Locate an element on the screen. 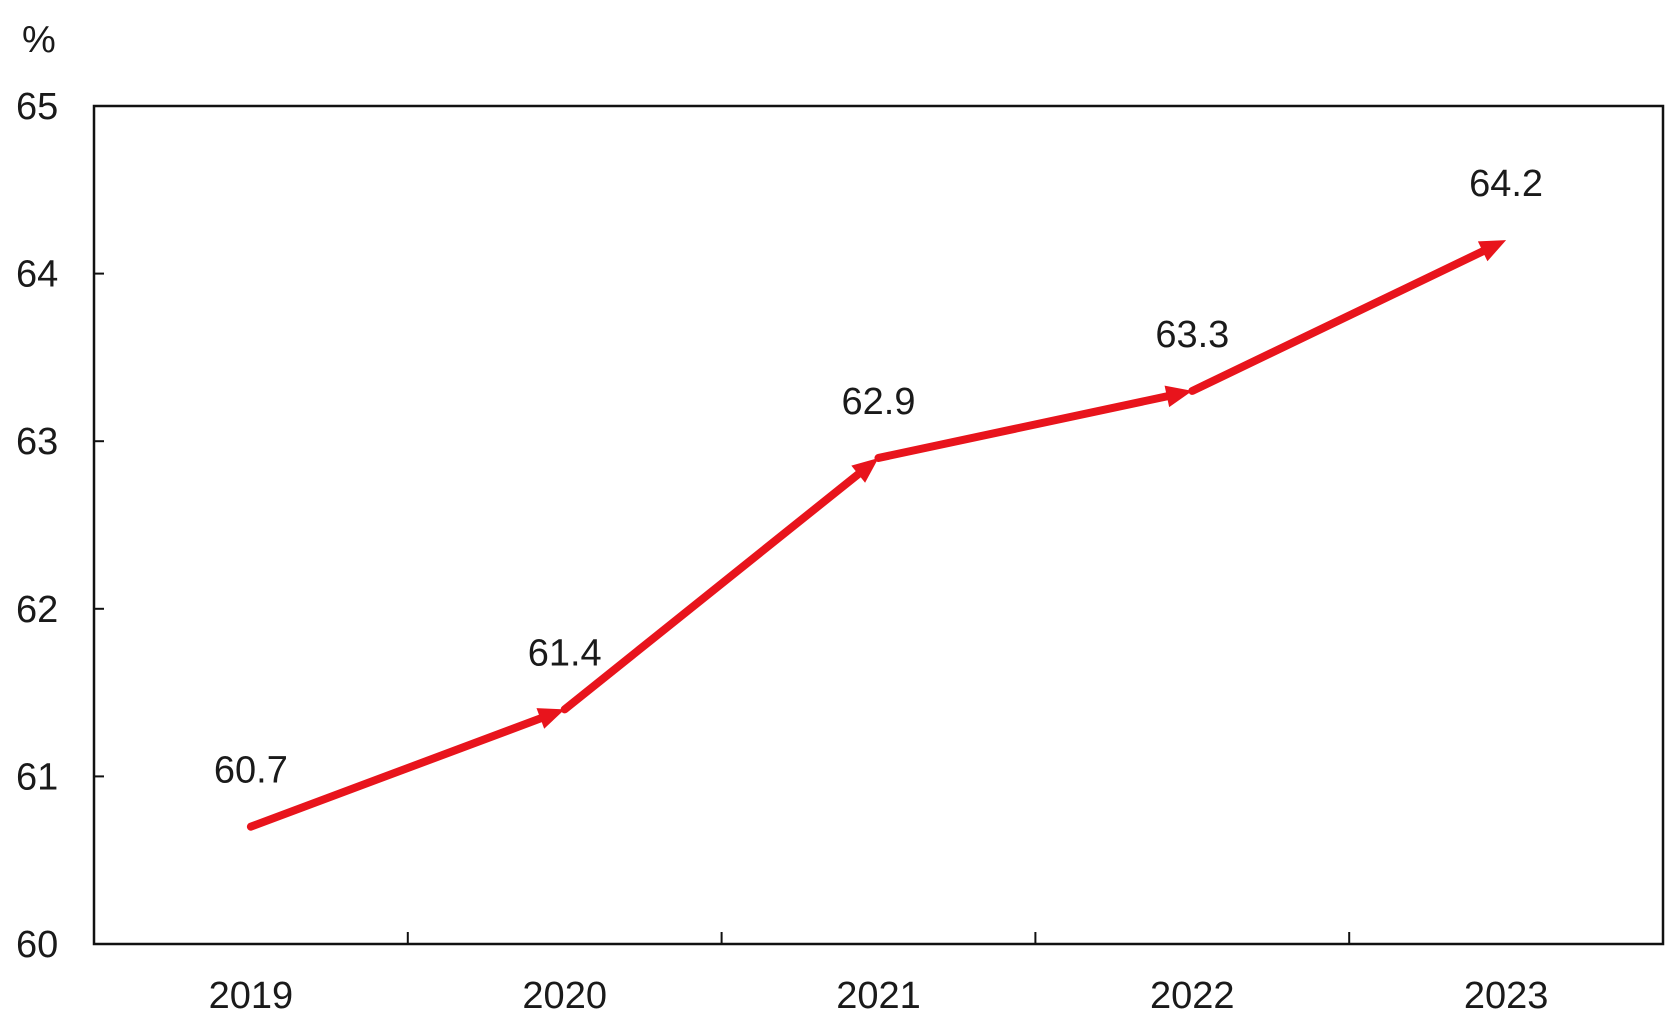 The width and height of the screenshot is (1671, 1028). y-axis-unit-label: % is located at coordinates (39, 40).